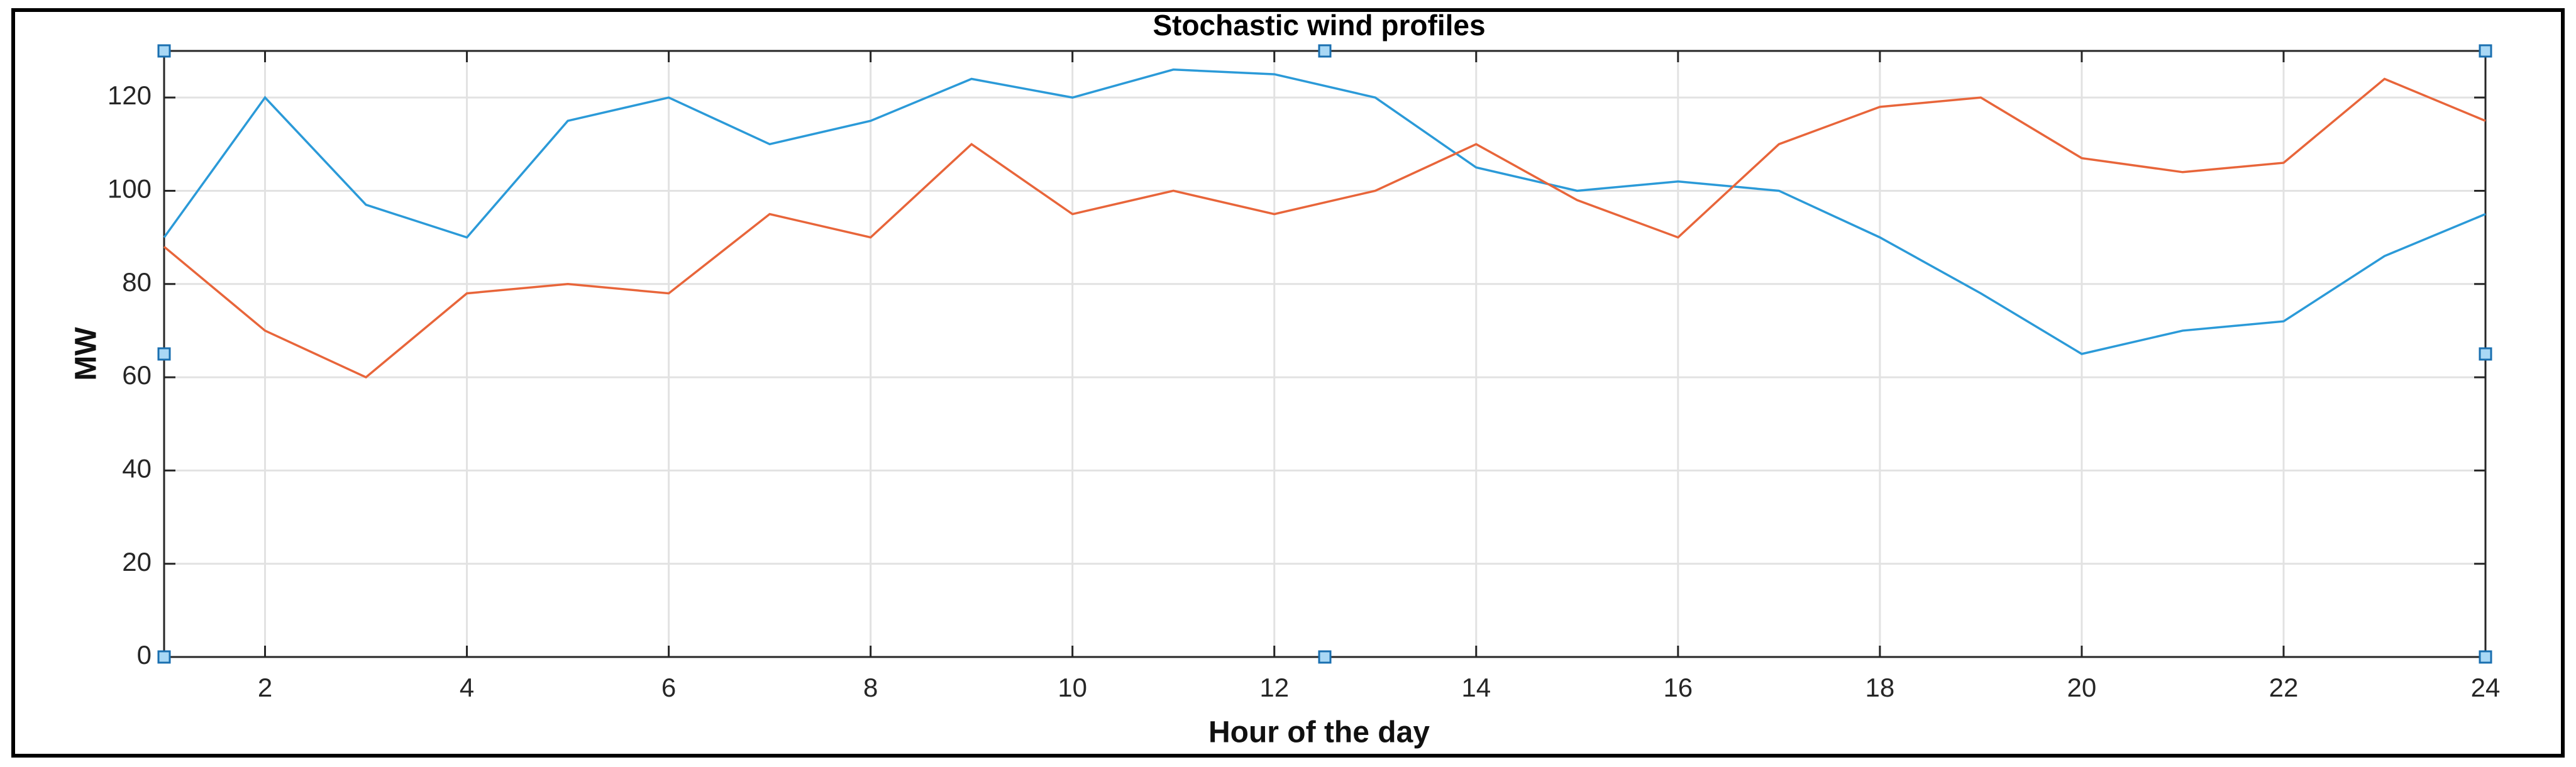 Image resolution: width=2576 pixels, height=767 pixels. Describe the element at coordinates (870, 687) in the screenshot. I see `x-tick-label: 8` at that location.